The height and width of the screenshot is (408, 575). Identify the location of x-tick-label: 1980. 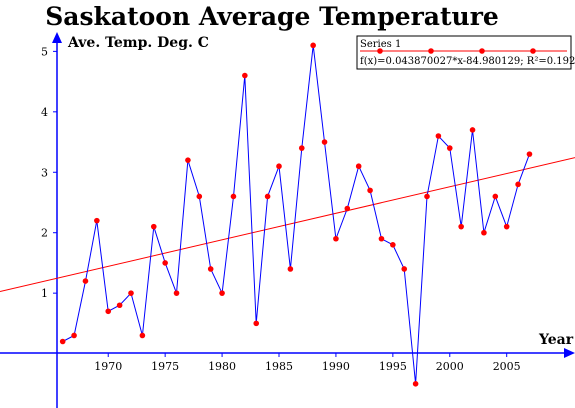
(222, 366).